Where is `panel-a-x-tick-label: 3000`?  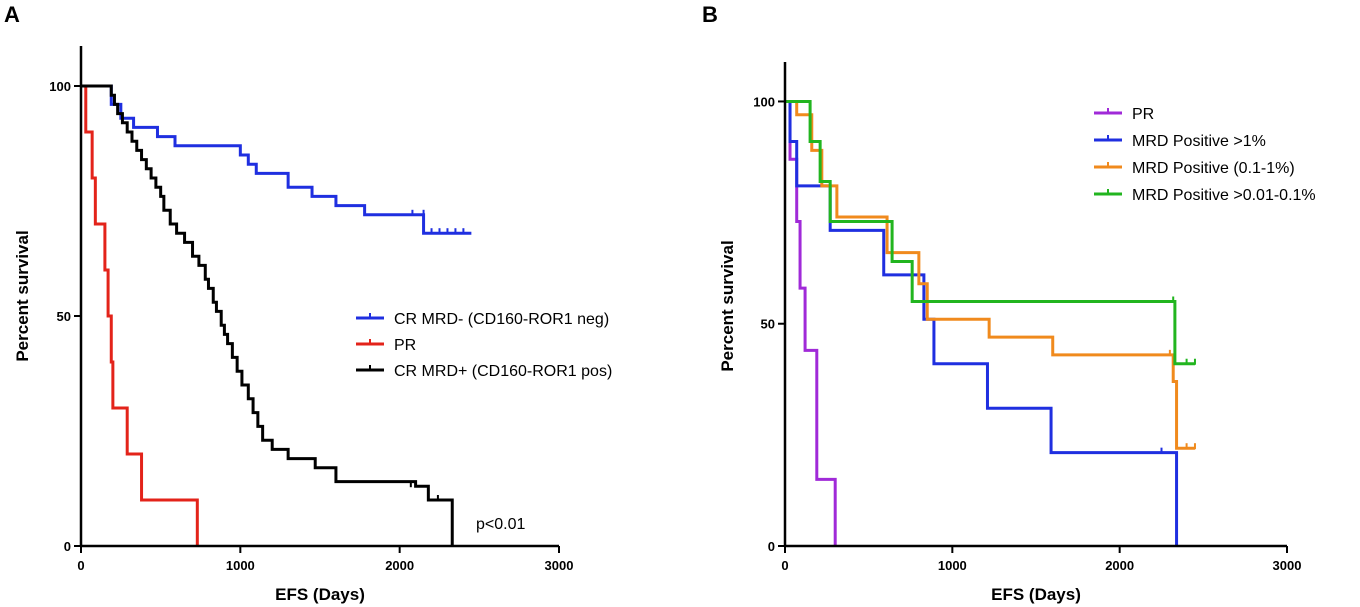
panel-a-x-tick-label: 3000 is located at coordinates (559, 565).